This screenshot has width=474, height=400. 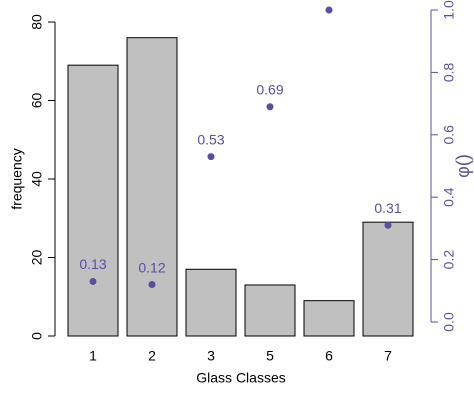 What do you see at coordinates (449, 197) in the screenshot?
I see `y2-tick-label: 0.4` at bounding box center [449, 197].